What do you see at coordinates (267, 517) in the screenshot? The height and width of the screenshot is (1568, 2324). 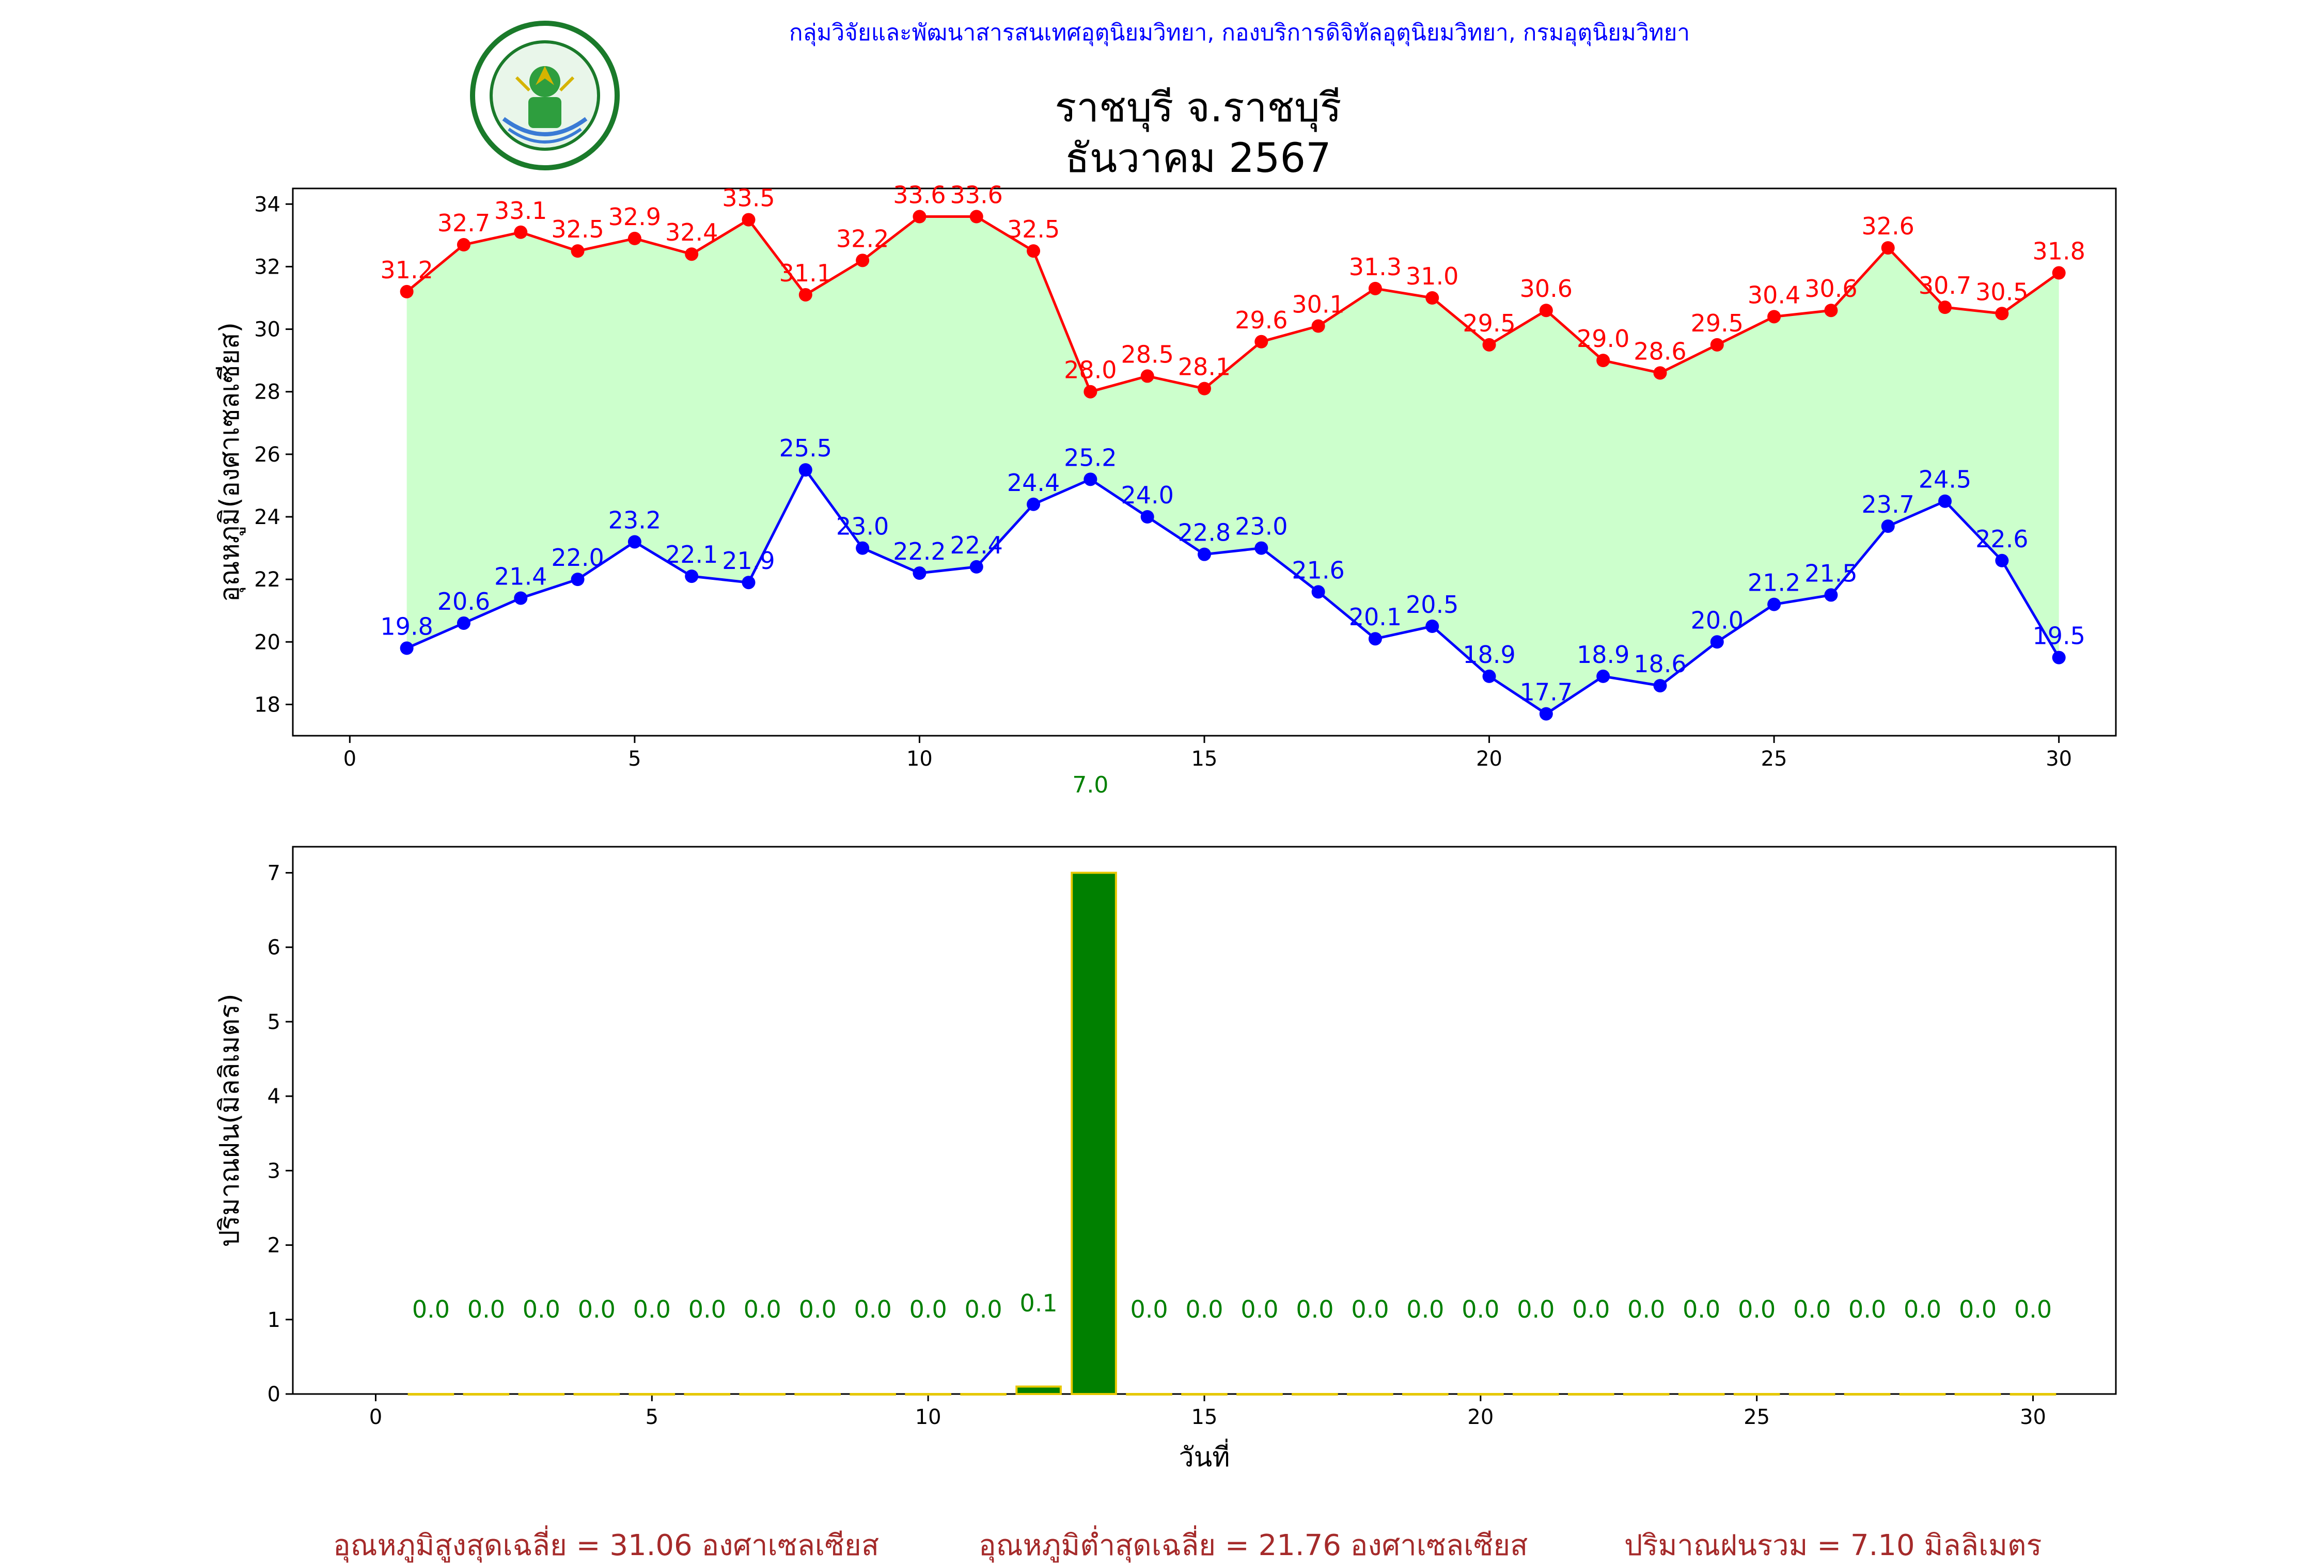 I see `y-tick-label: 24` at bounding box center [267, 517].